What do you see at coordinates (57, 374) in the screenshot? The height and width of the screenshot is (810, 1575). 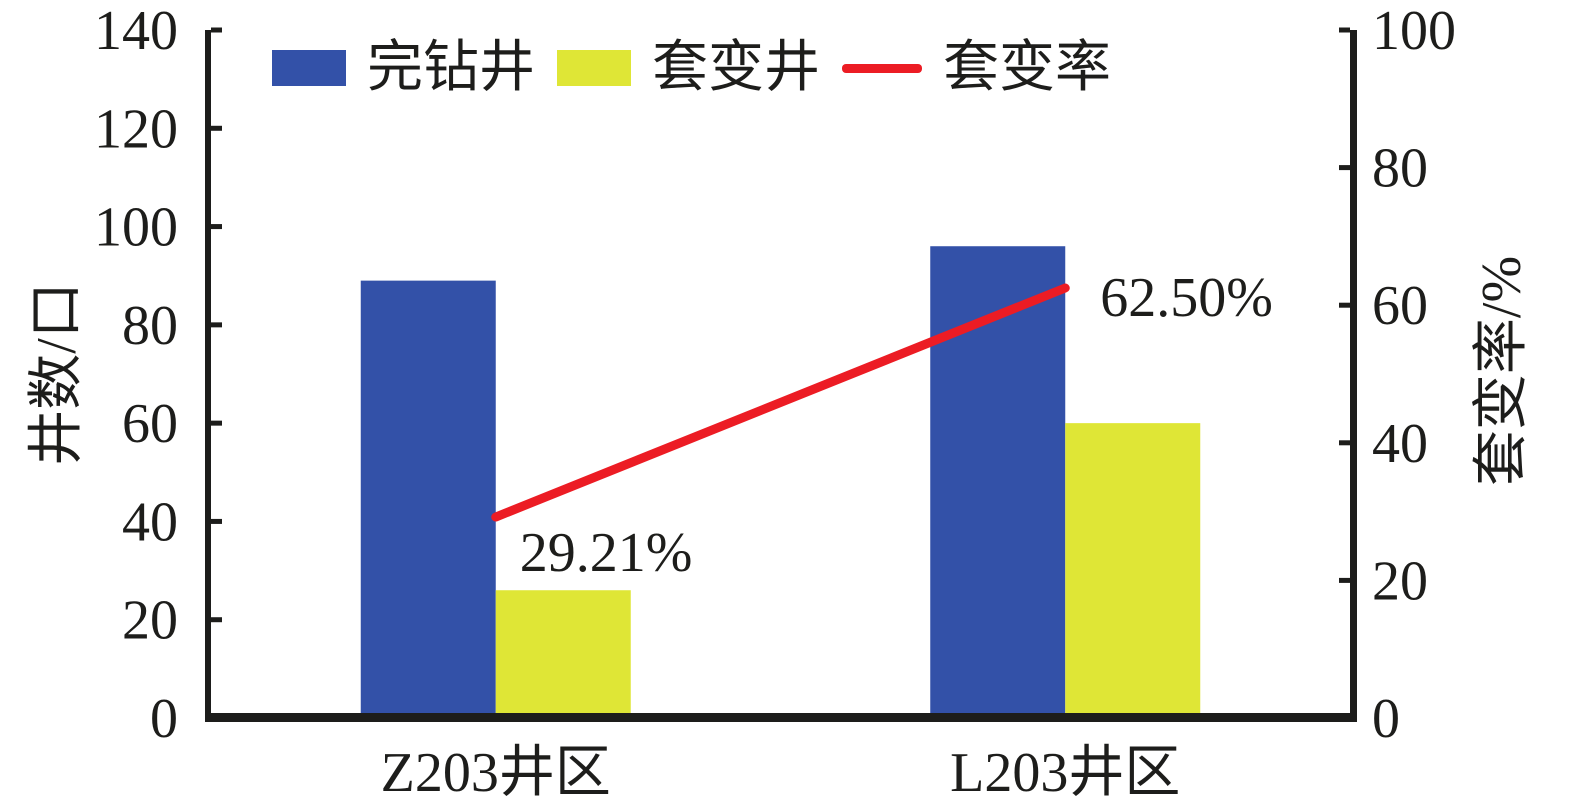 I see `left-axis-title: 井数/口` at bounding box center [57, 374].